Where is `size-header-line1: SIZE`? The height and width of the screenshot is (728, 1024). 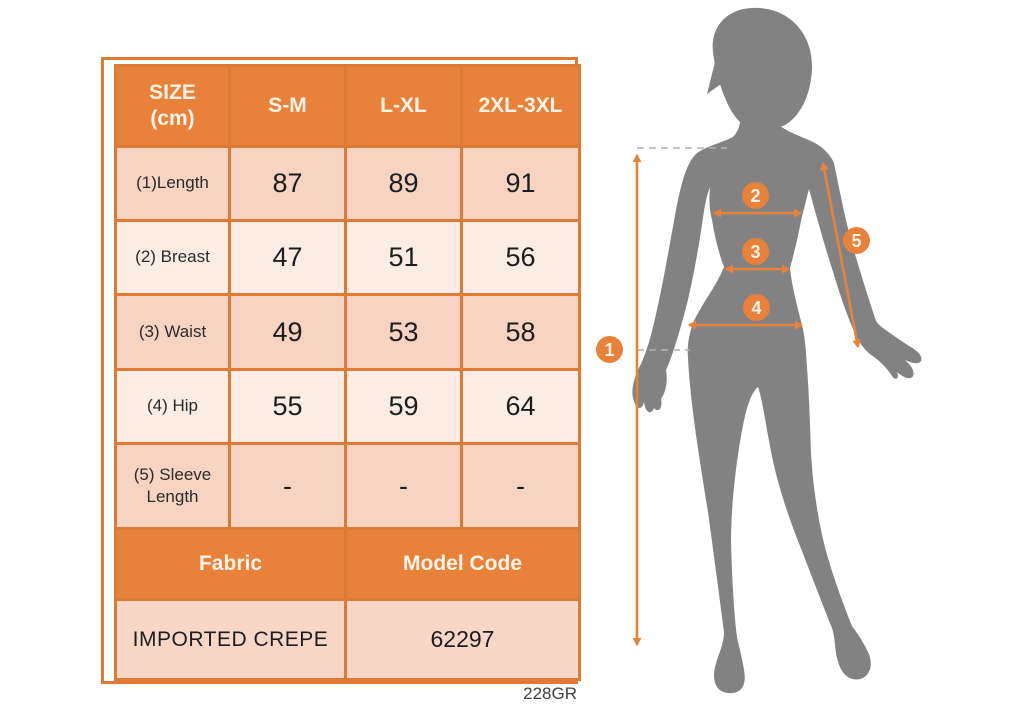 size-header-line1: SIZE is located at coordinates (172, 92).